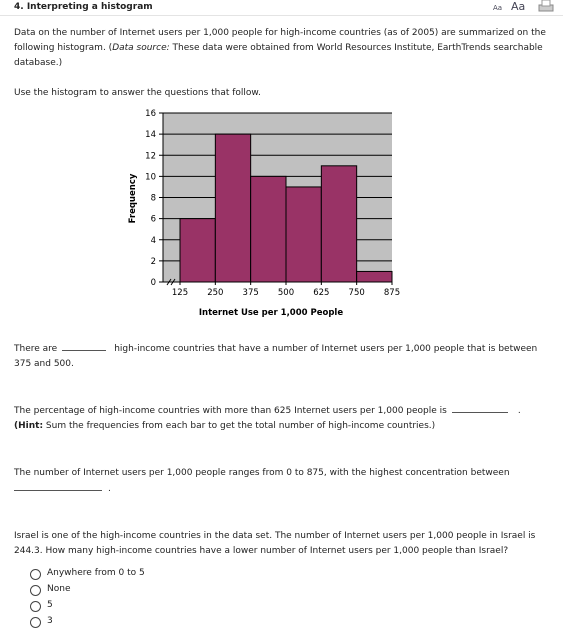  What do you see at coordinates (153, 262) in the screenshot?
I see `y-tick-label: 2` at bounding box center [153, 262].